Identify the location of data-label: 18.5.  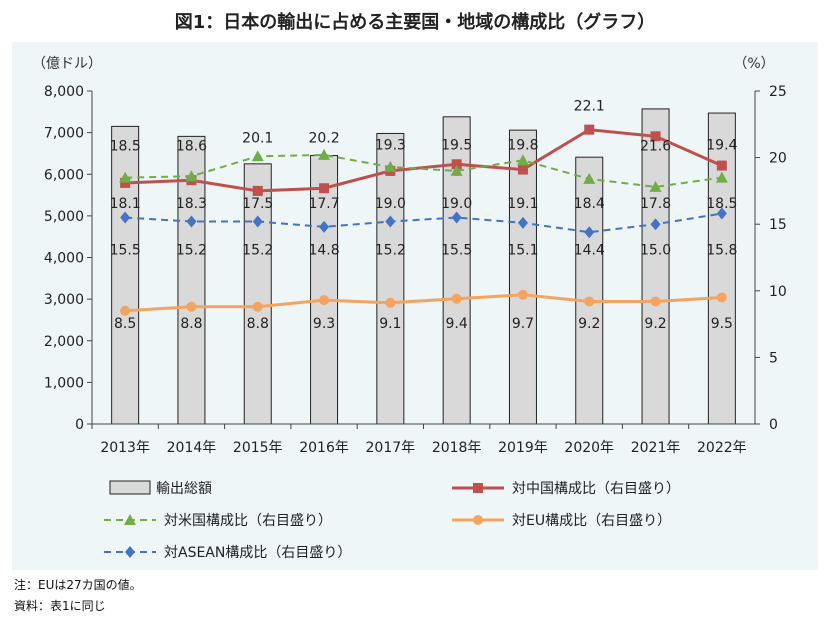
(721, 204).